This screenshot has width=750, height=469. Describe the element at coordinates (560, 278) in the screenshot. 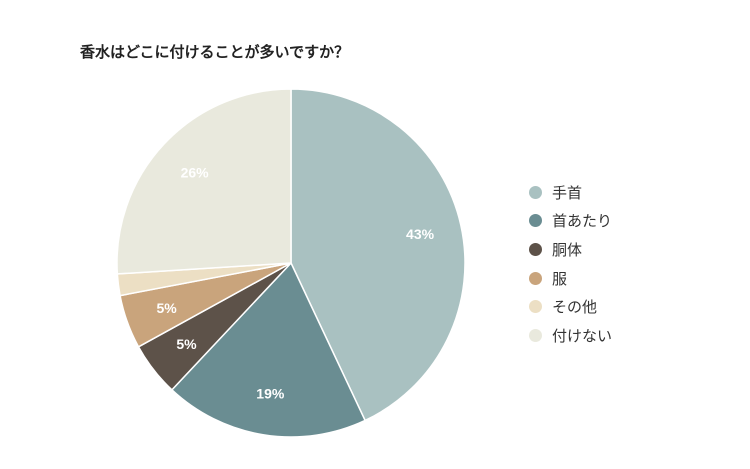

I see `legend-label: 服` at that location.